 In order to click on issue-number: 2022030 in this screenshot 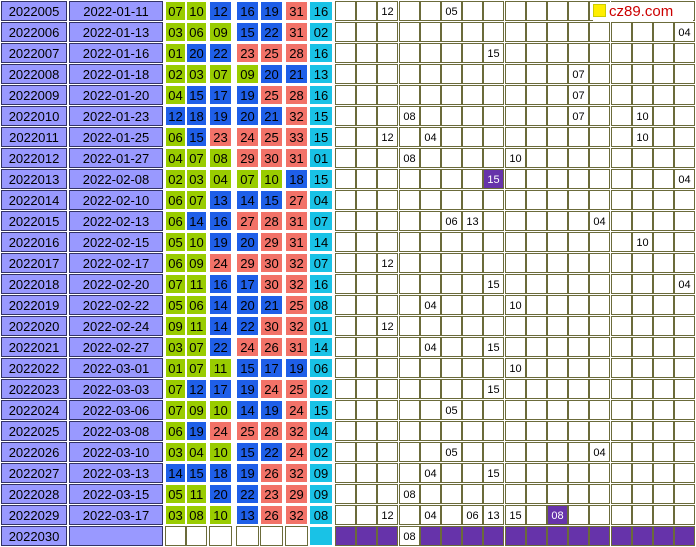, I will do `click(34, 536)`.